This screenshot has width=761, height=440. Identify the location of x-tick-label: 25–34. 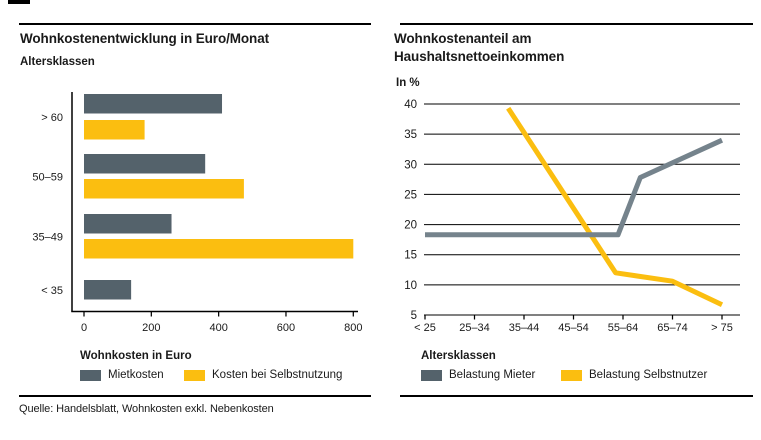
(474, 328).